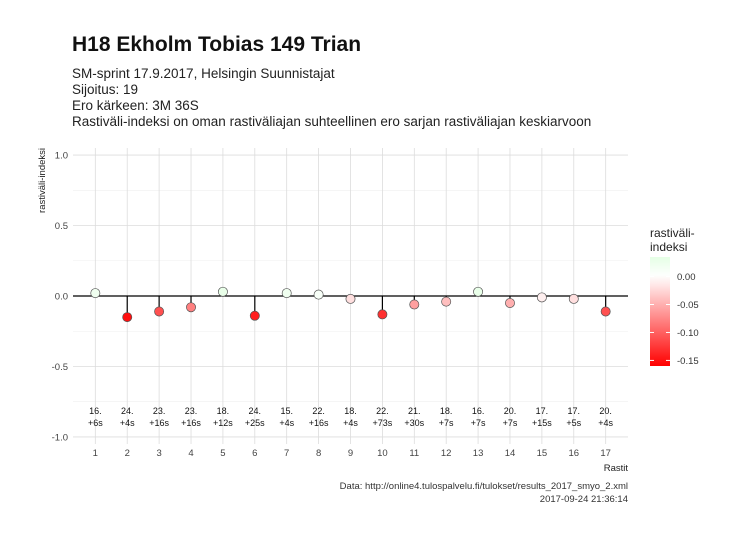  What do you see at coordinates (542, 453) in the screenshot?
I see `x-tick-label: 15` at bounding box center [542, 453].